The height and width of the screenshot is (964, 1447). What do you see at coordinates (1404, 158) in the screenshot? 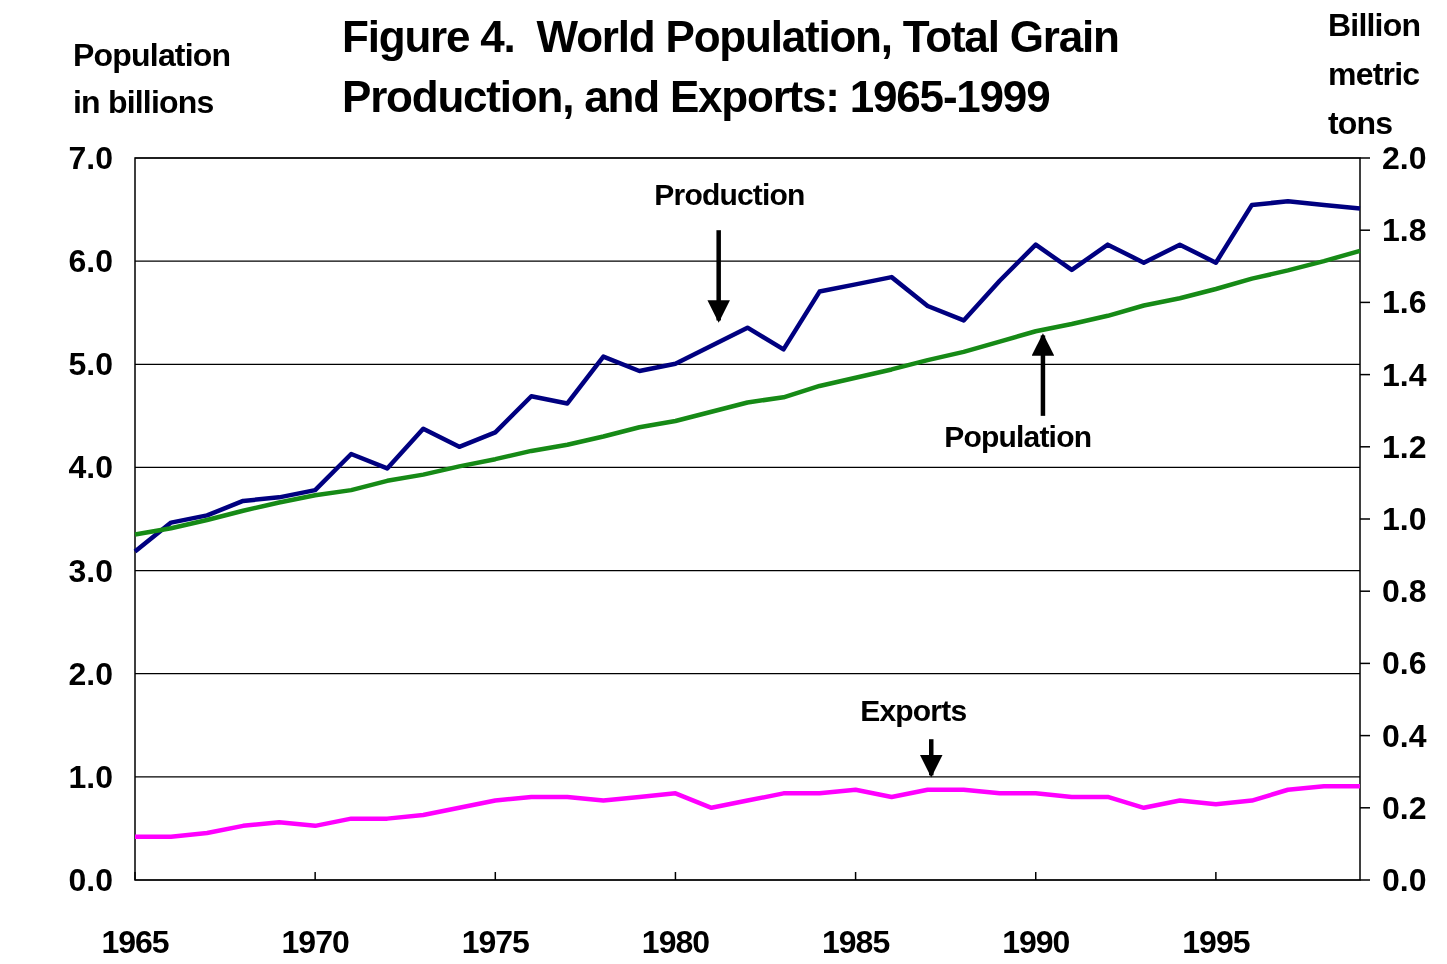
I see `y2-tick-label: 2.0` at bounding box center [1404, 158].